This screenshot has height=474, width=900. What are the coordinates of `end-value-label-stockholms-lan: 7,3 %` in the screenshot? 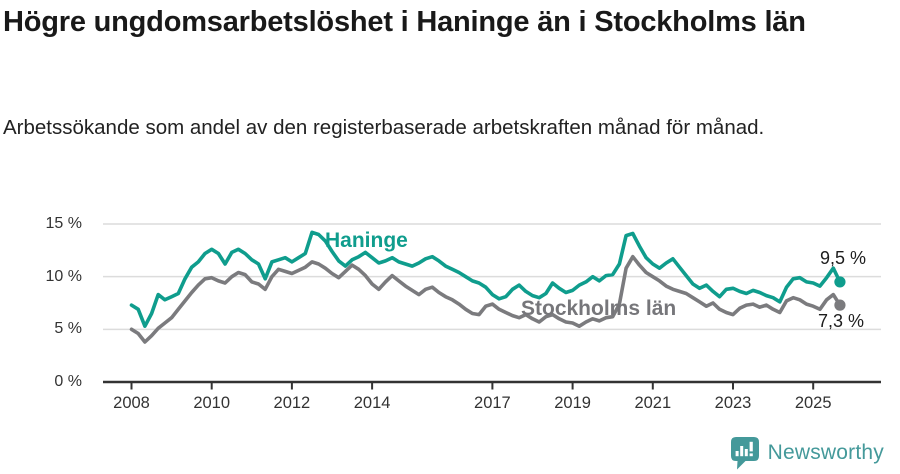 It's located at (841, 321).